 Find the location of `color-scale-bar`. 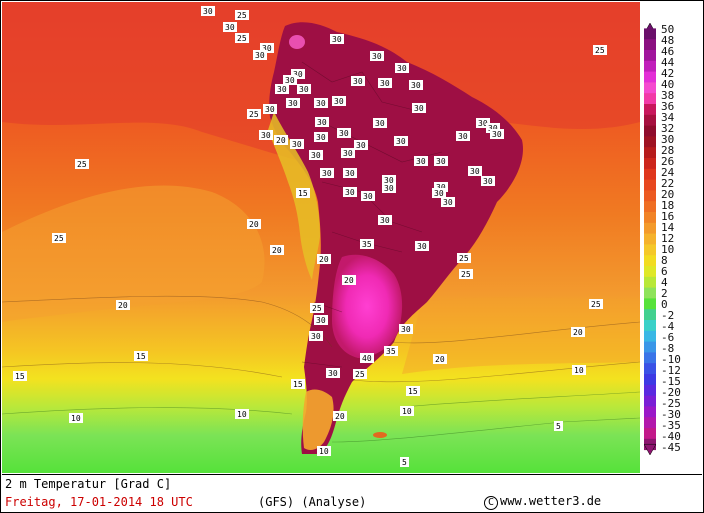

color-scale-bar is located at coordinates (650, 239).